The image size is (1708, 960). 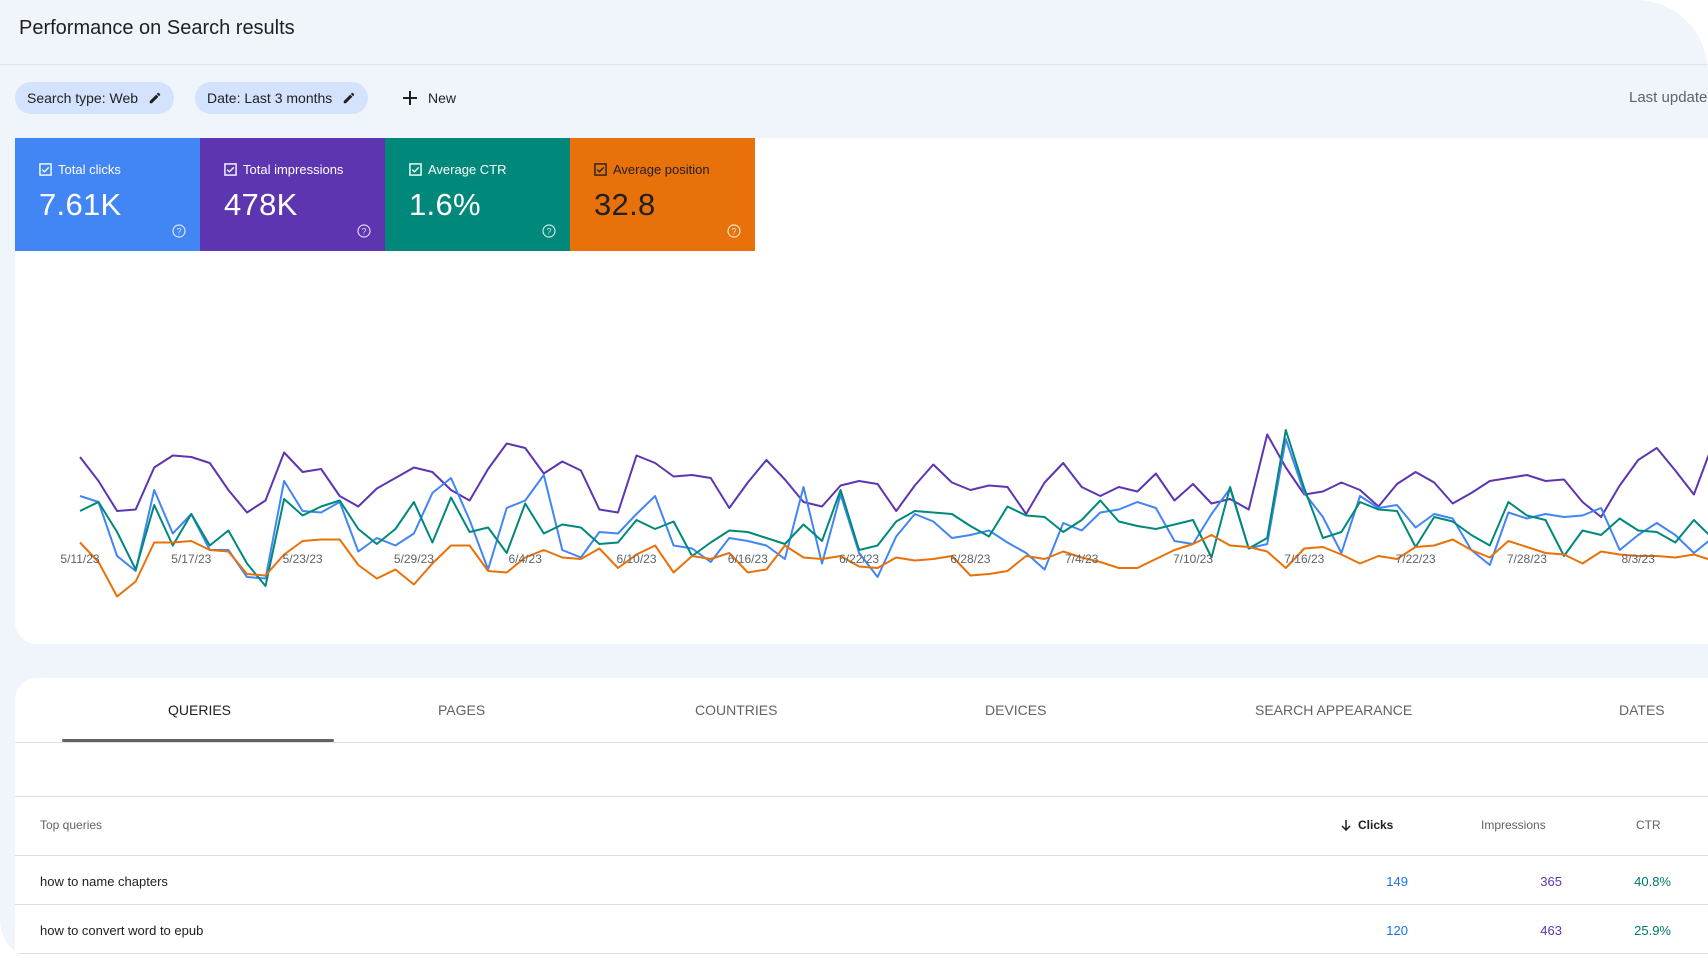 I want to click on clicks-header-label: Clicks, so click(x=1376, y=825).